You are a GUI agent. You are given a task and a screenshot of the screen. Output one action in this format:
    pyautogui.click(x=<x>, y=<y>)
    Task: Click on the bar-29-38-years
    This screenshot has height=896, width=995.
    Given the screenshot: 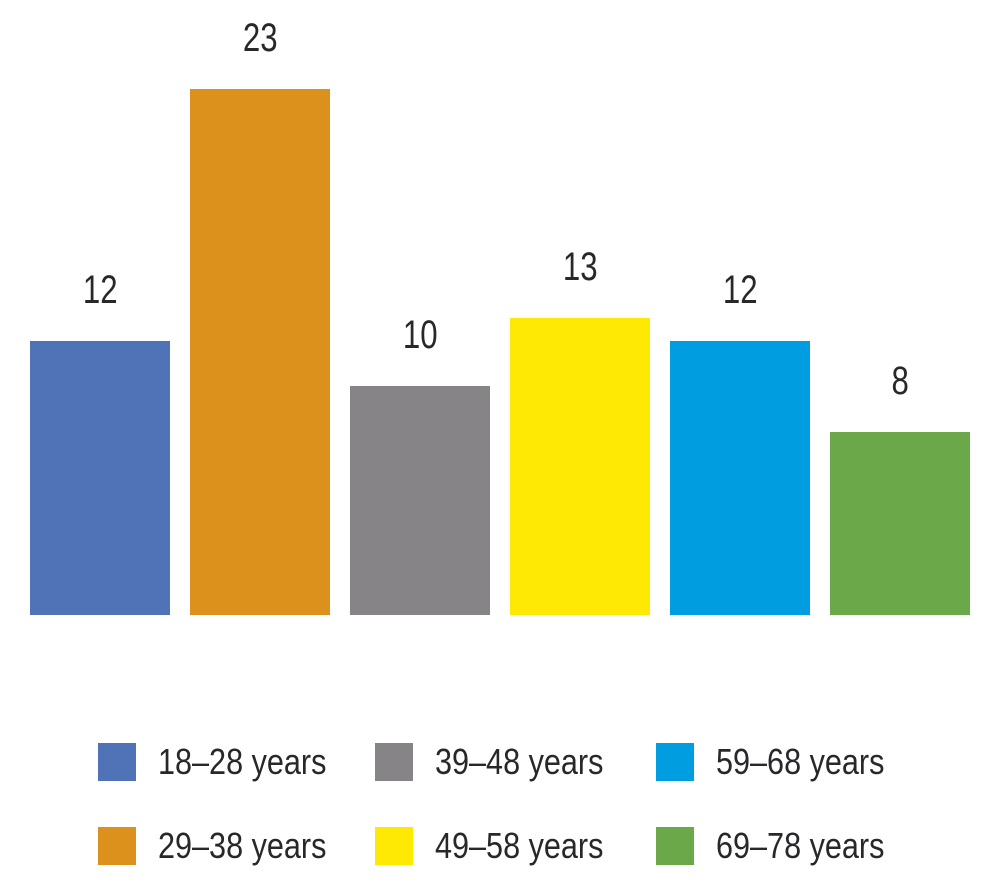 What is the action you would take?
    pyautogui.click(x=260, y=352)
    